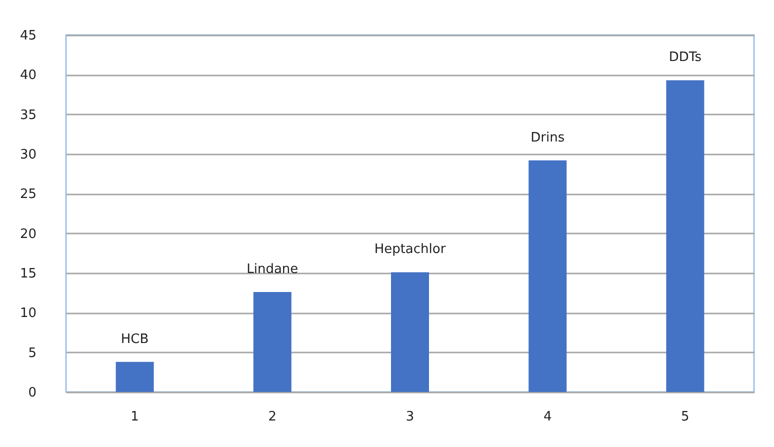 This screenshot has height=447, width=774. Describe the element at coordinates (32, 353) in the screenshot. I see `y-tick-label: 5` at that location.